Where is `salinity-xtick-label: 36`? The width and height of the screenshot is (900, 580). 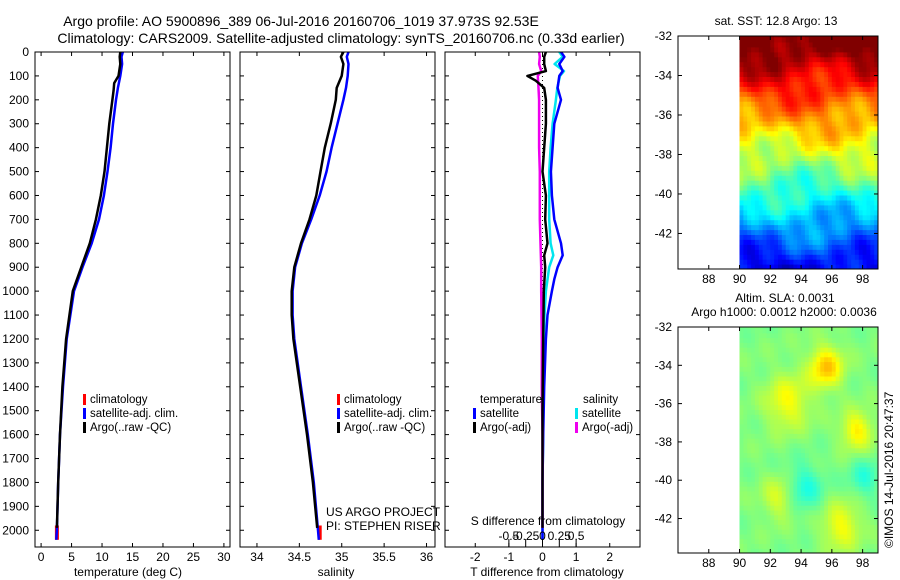
salinity-xtick-label: 36 is located at coordinates (427, 557).